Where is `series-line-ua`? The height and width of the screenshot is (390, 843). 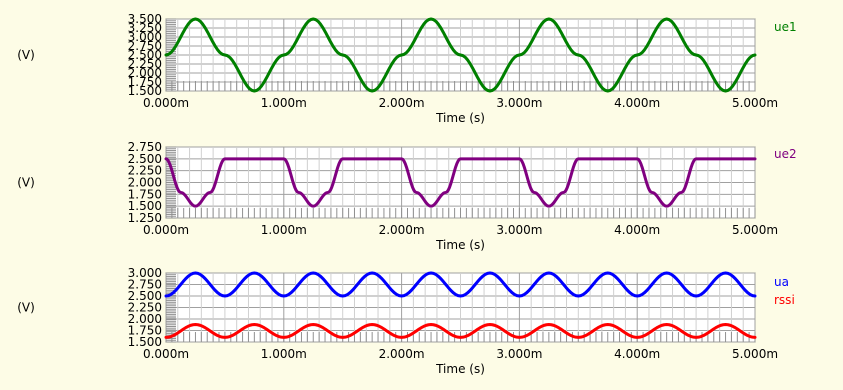 series-line-ua is located at coordinates (460, 284).